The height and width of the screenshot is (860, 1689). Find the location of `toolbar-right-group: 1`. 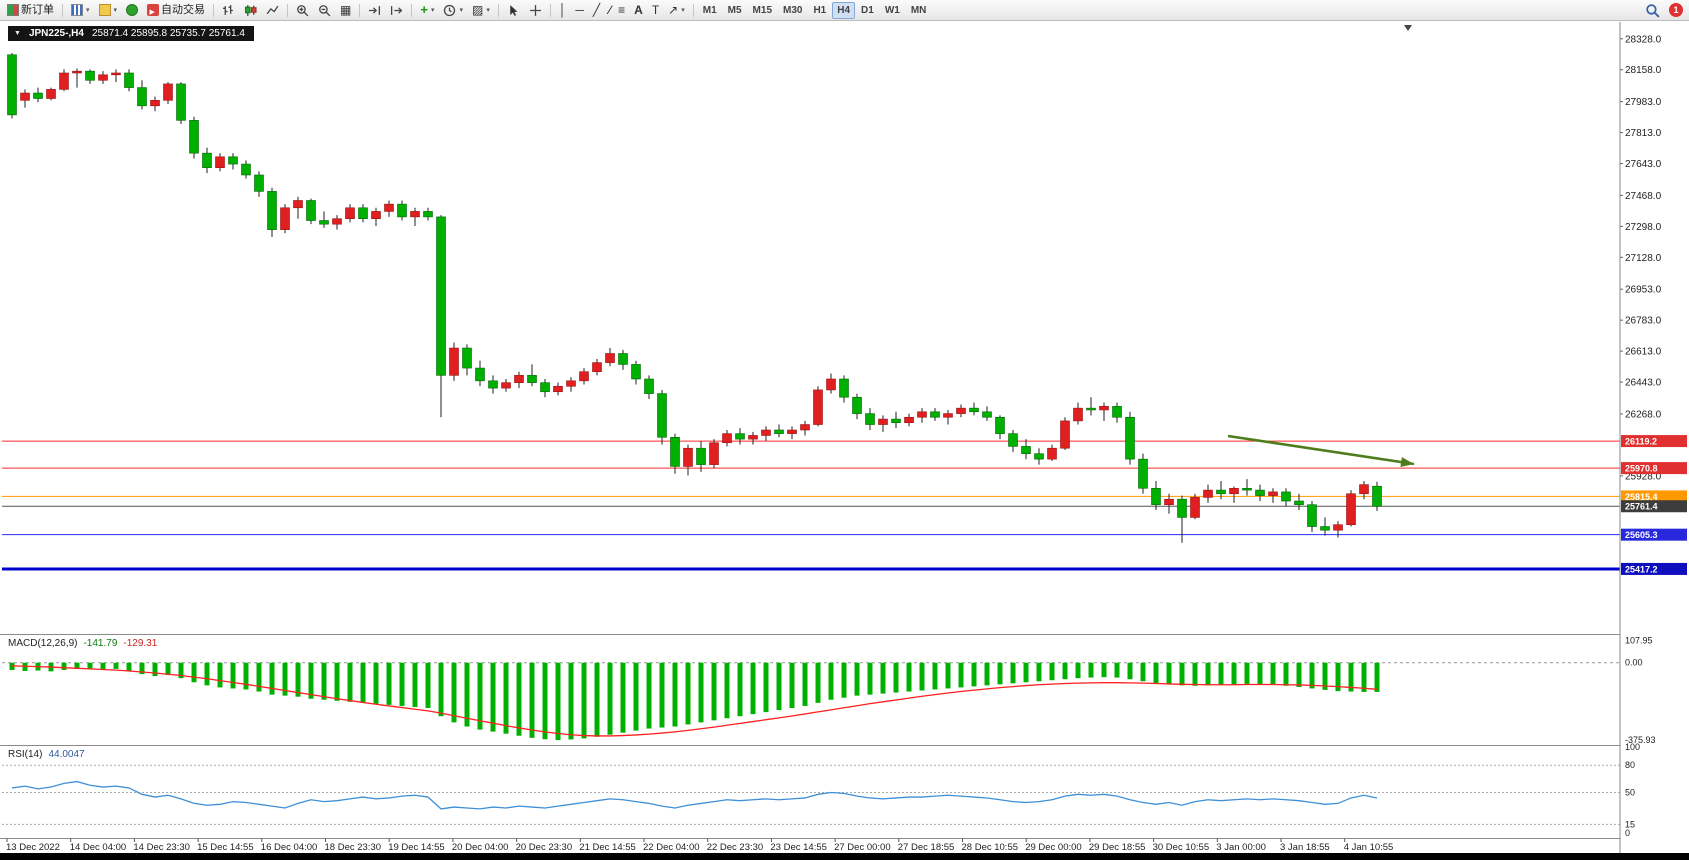

toolbar-right-group: 1 is located at coordinates (1663, 10).